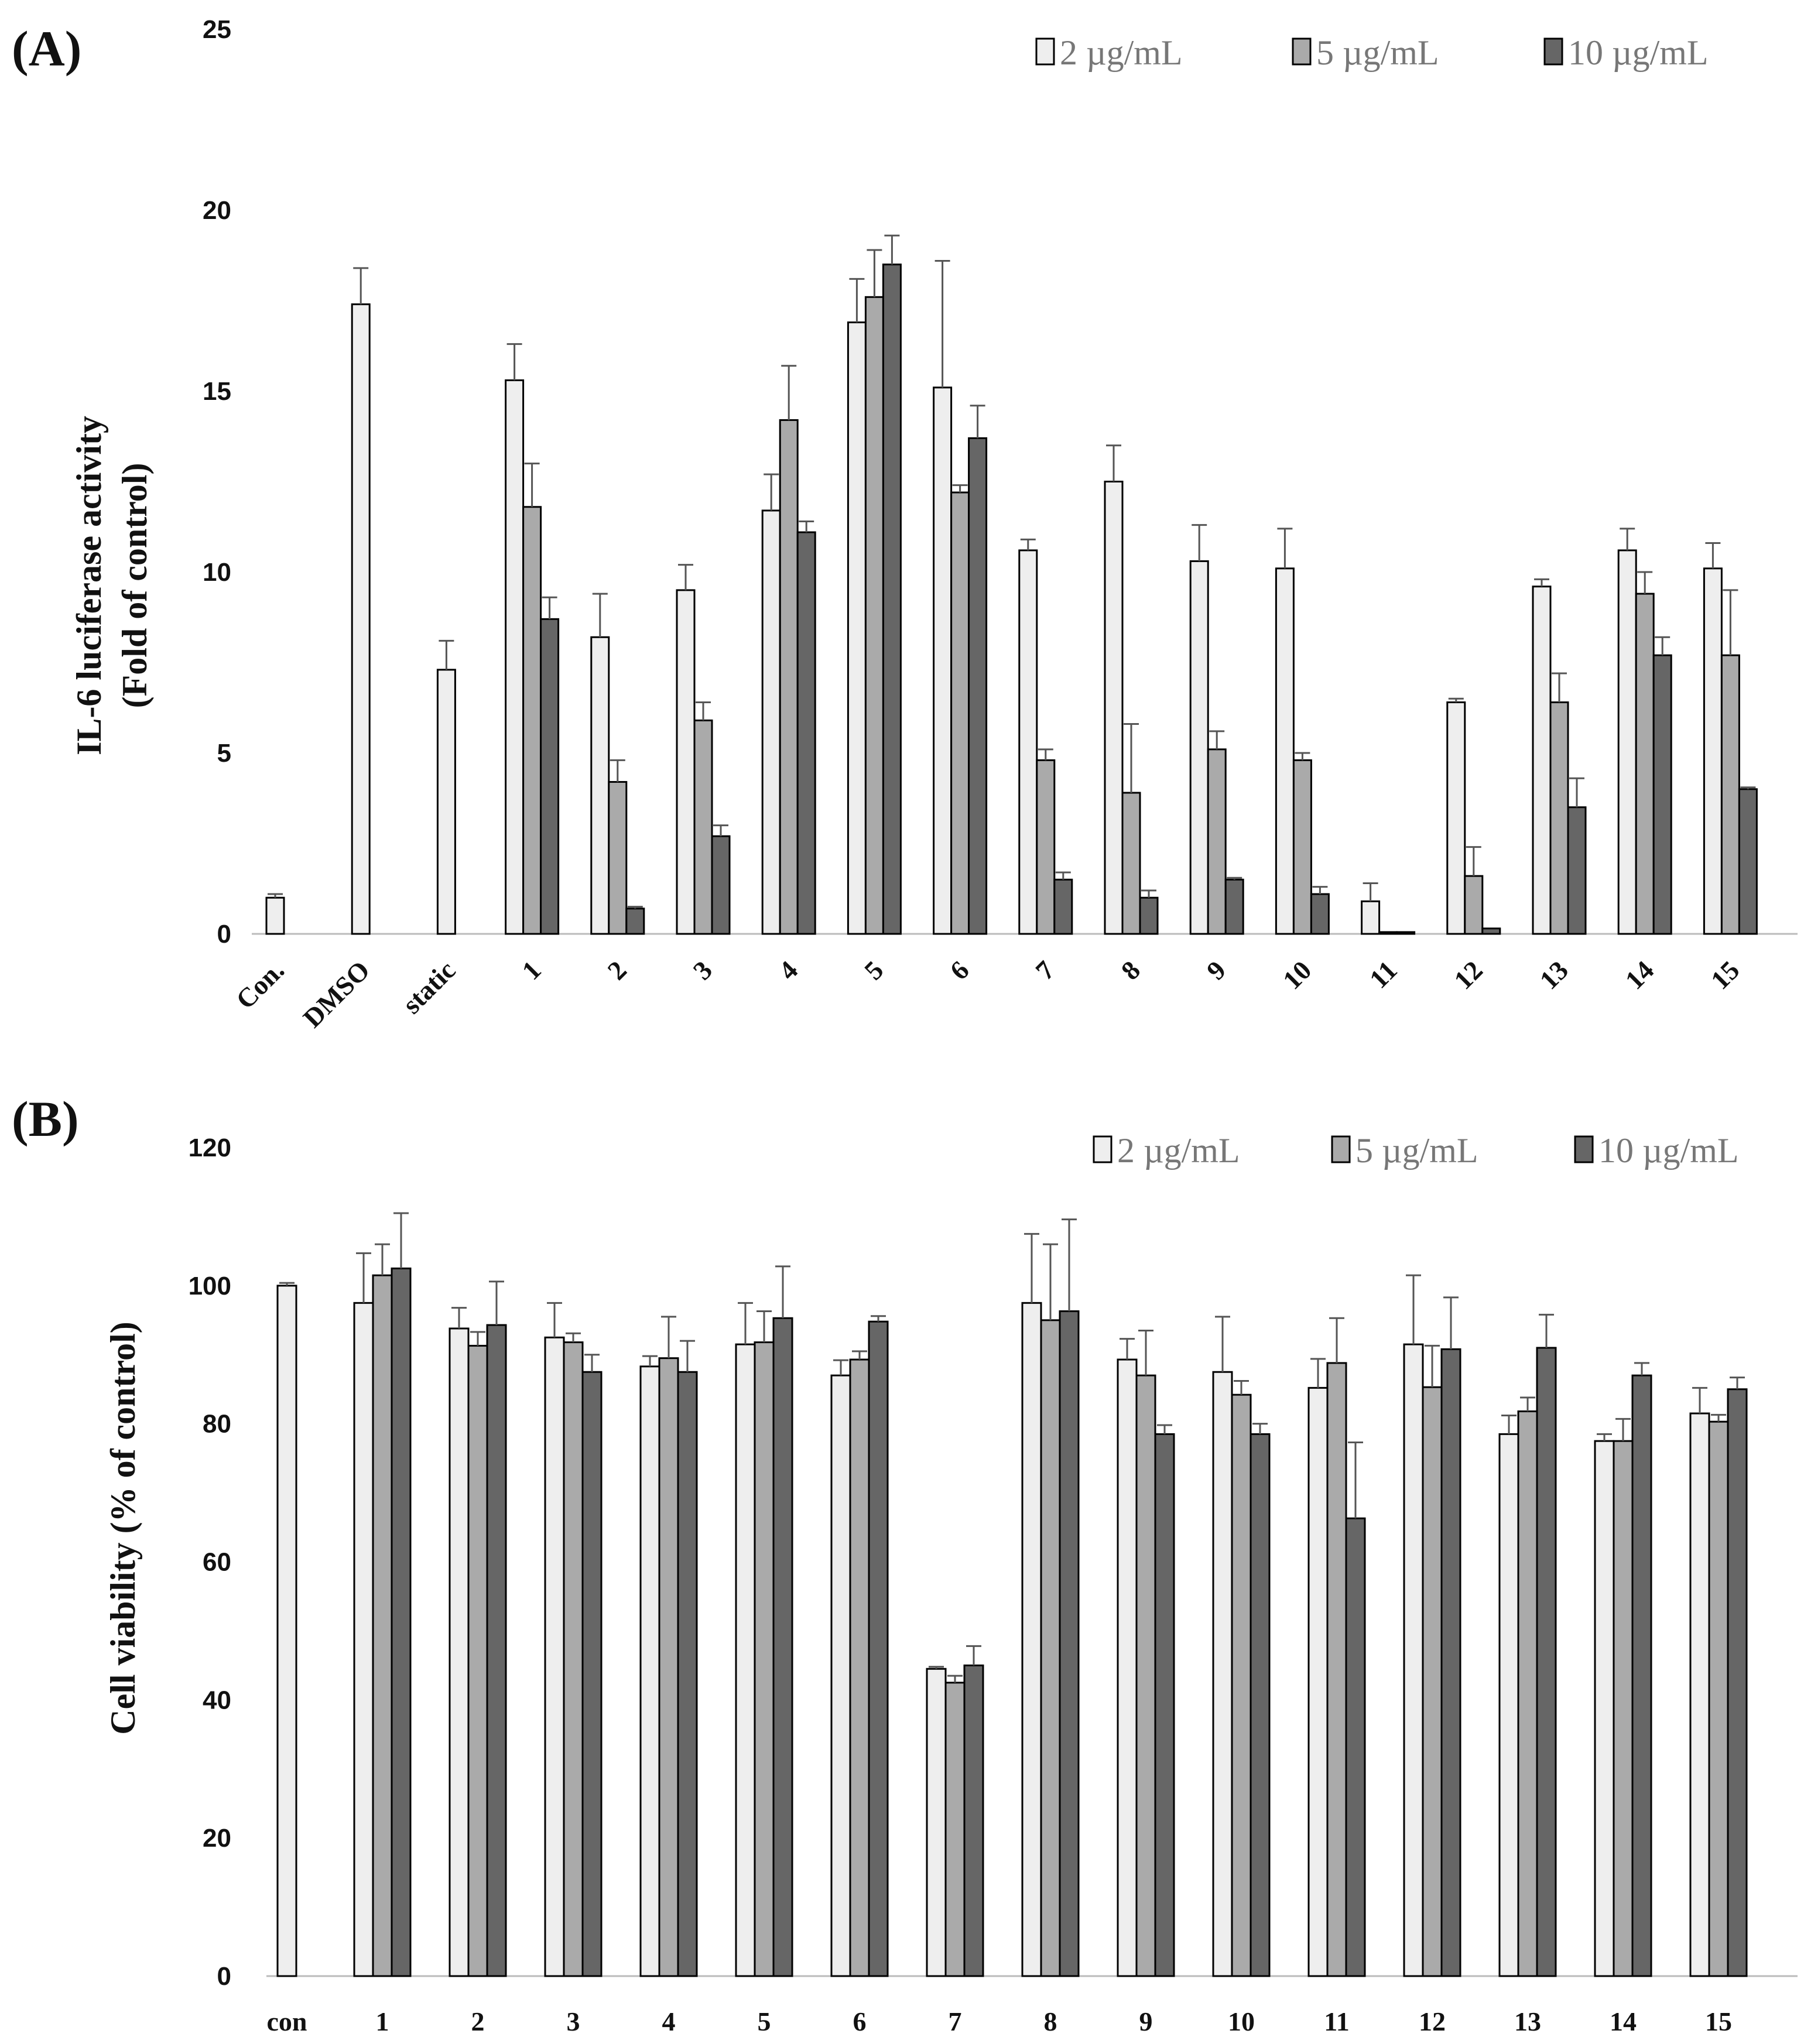 The width and height of the screenshot is (1804, 2044). Describe the element at coordinates (1623, 1709) in the screenshot. I see `bar-b-14-s2` at that location.